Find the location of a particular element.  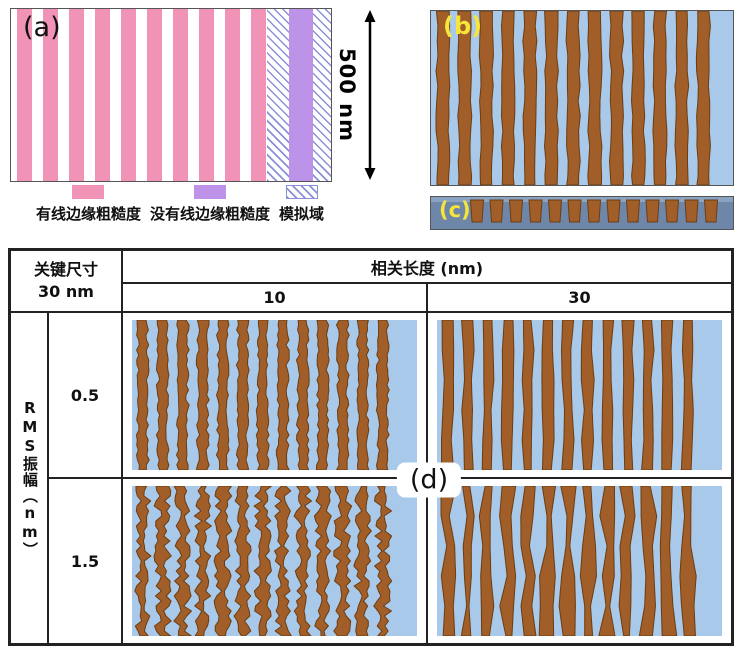

col-group-header: 相关长度 (nm) is located at coordinates (427, 266).